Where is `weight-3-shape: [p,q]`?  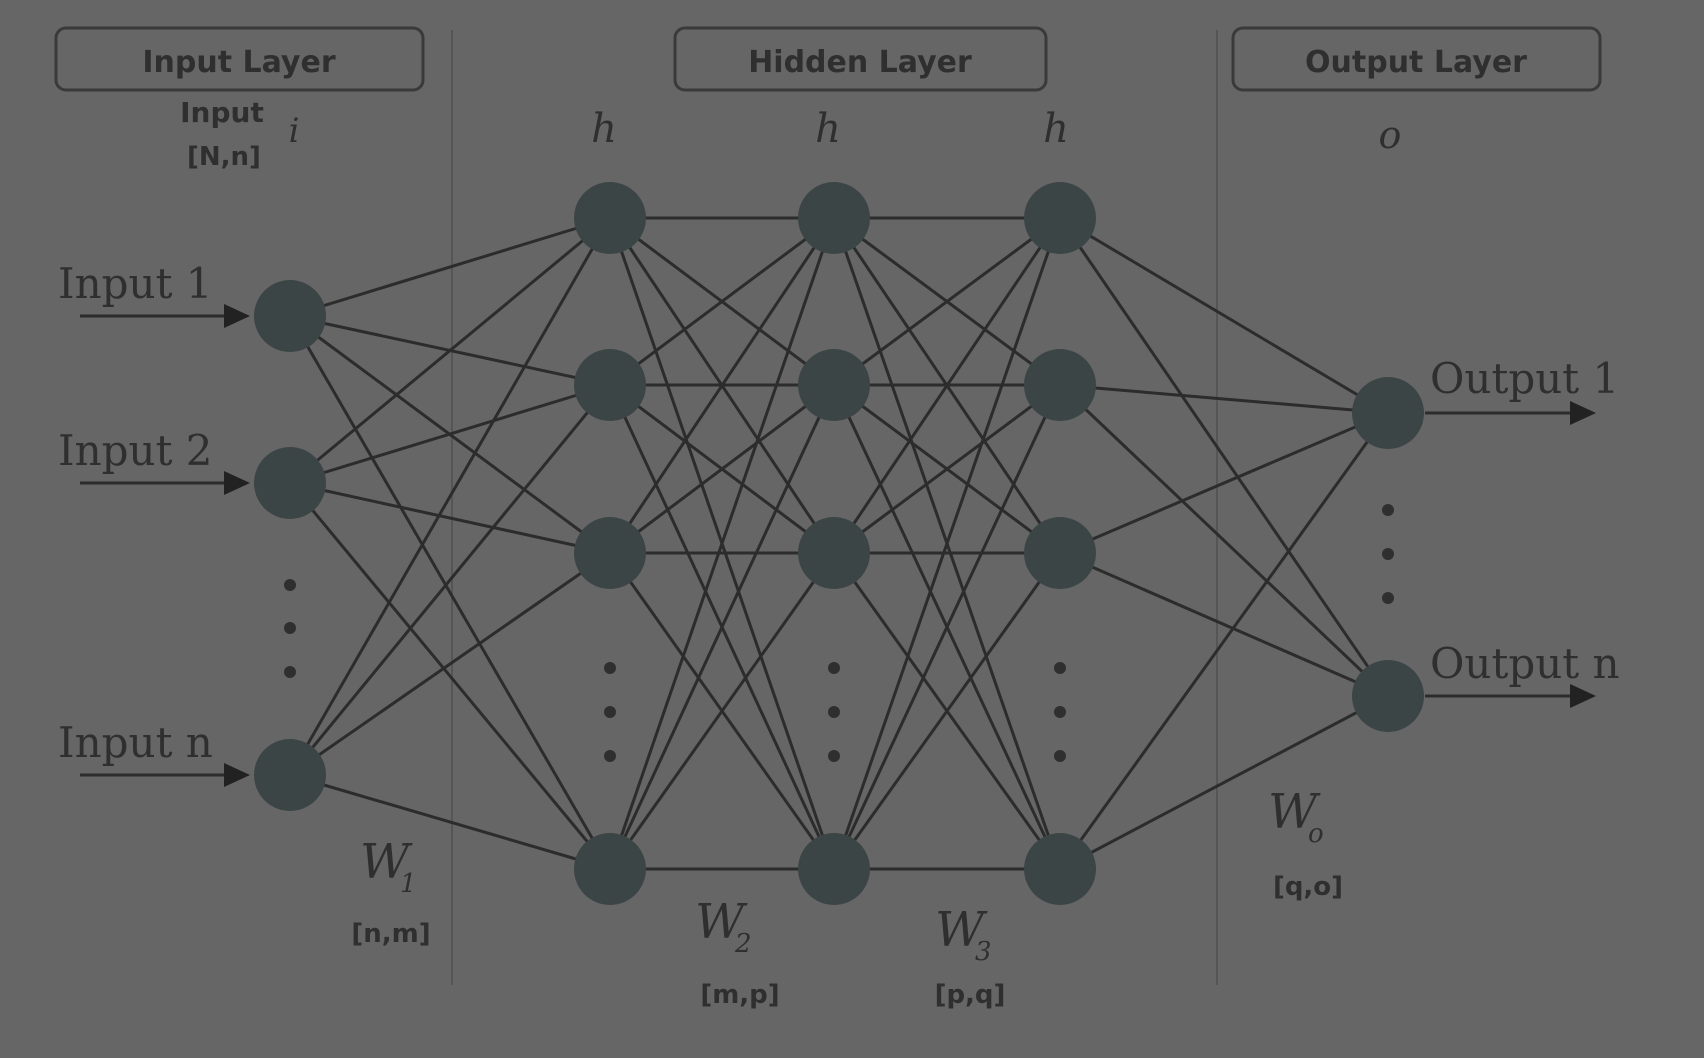
weight-3-shape: [p,q] is located at coordinates (970, 995).